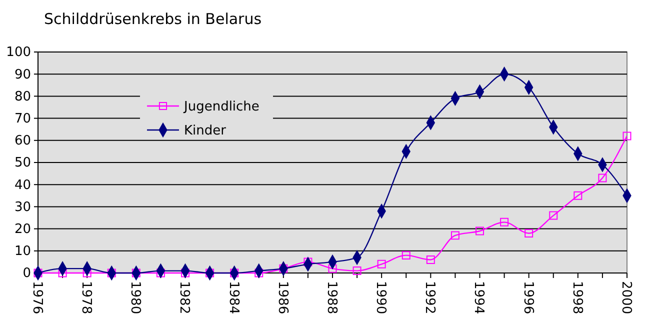 Image resolution: width=645 pixels, height=329 pixels. Describe the element at coordinates (184, 297) in the screenshot. I see `x-tick-label: 1982` at that location.